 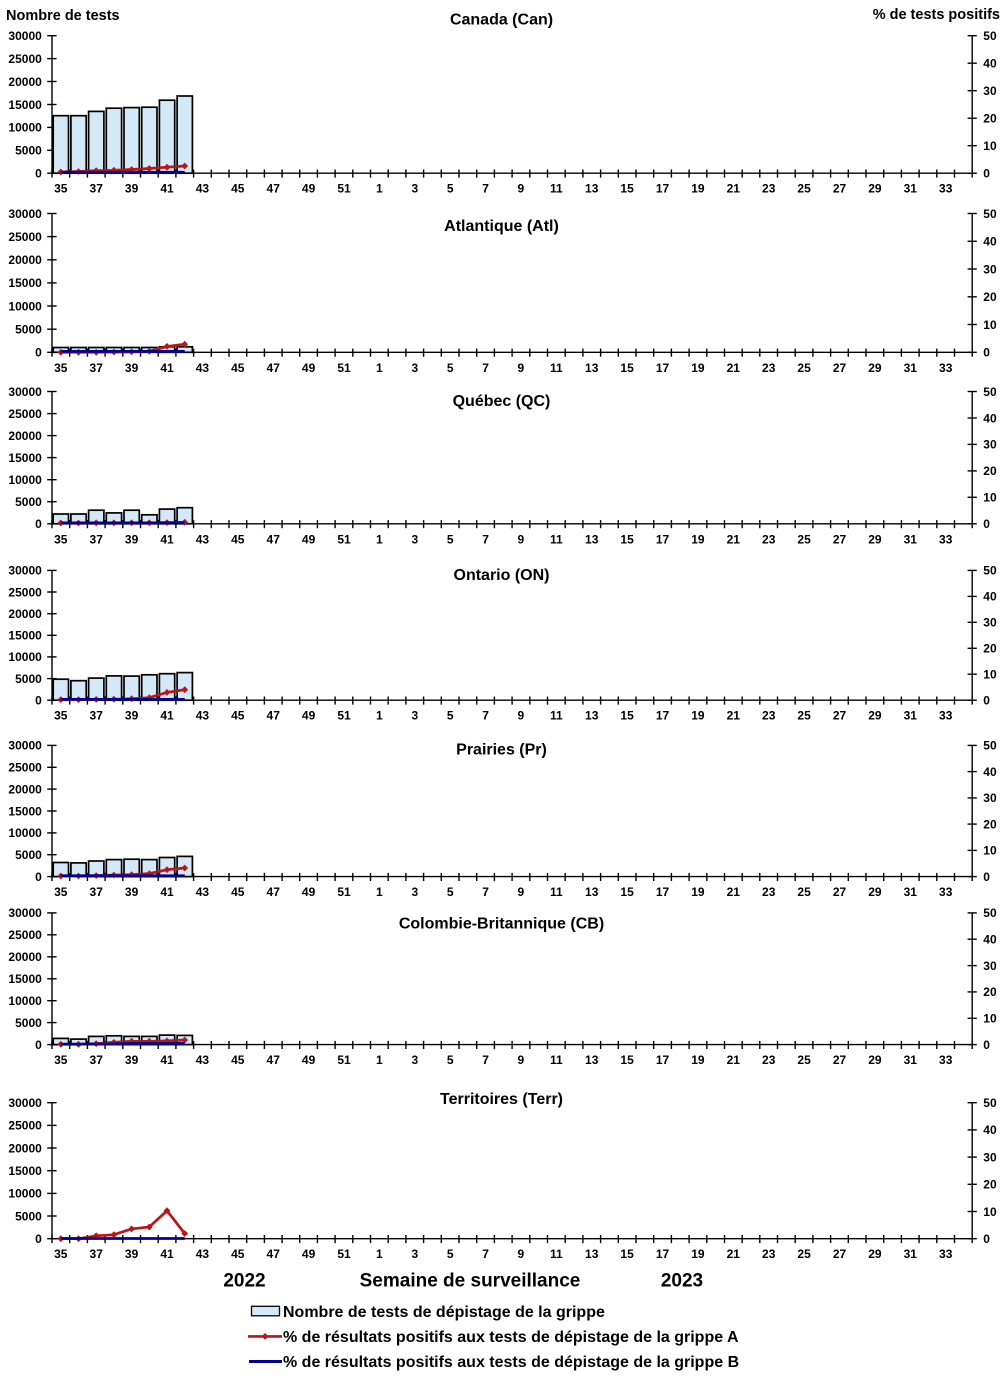 I want to click on svg-text: 47, so click(x=274, y=1060).